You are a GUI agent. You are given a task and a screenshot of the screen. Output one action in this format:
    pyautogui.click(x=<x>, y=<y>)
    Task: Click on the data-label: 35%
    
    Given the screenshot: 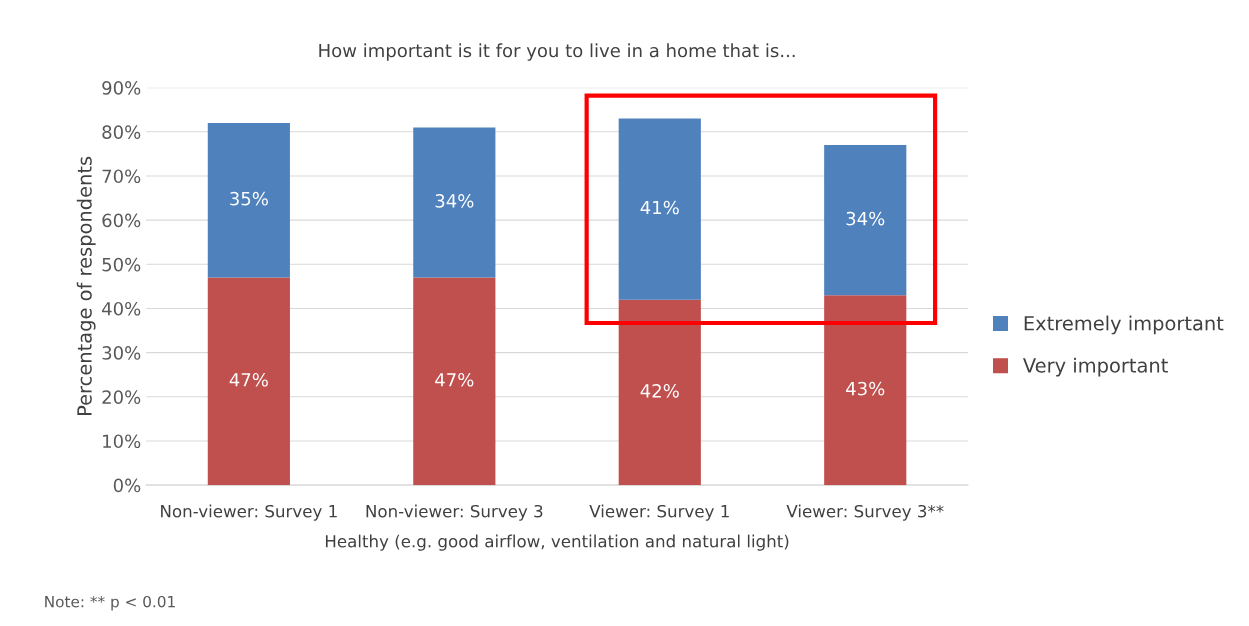 What is the action you would take?
    pyautogui.click(x=249, y=198)
    